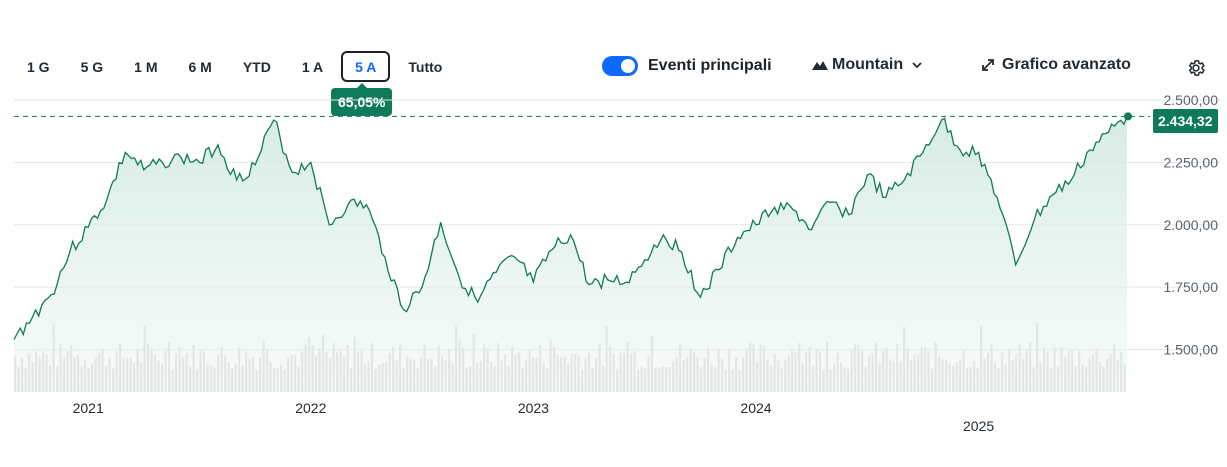  Describe the element at coordinates (1191, 225) in the screenshot. I see `y-tick-label: 2.000,00` at that location.